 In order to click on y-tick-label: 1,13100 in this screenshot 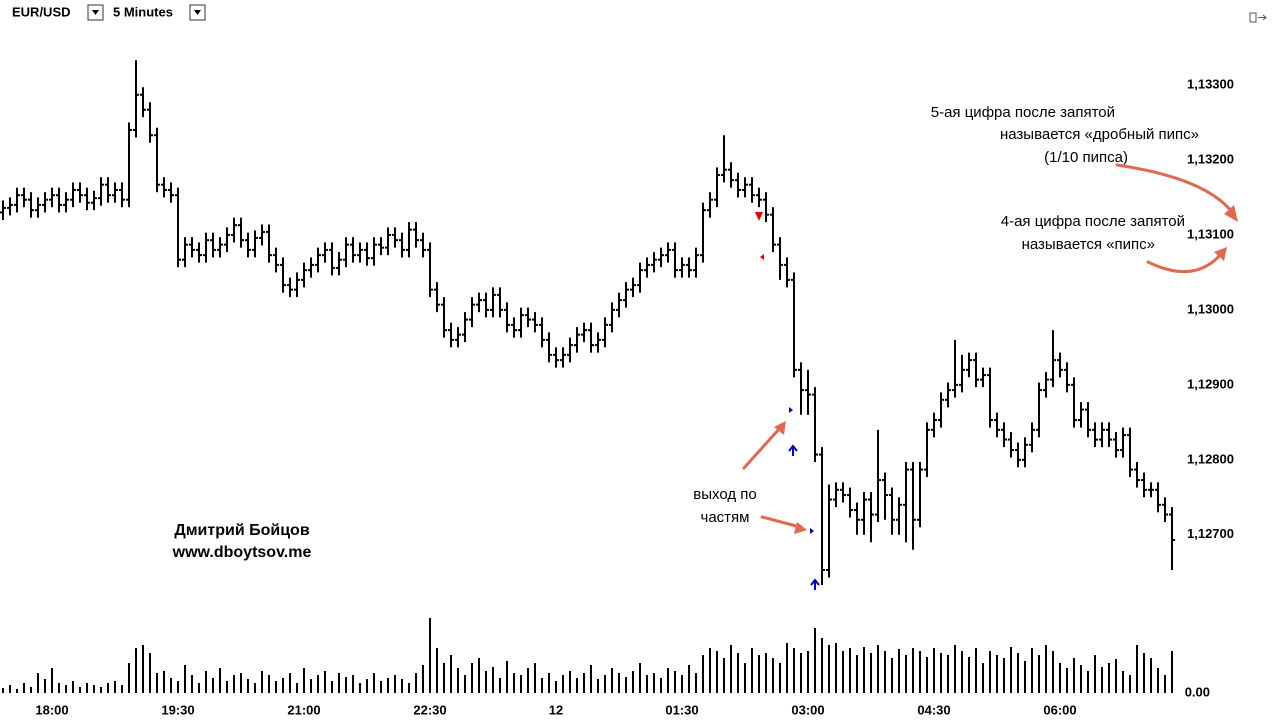, I will do `click(1210, 233)`.